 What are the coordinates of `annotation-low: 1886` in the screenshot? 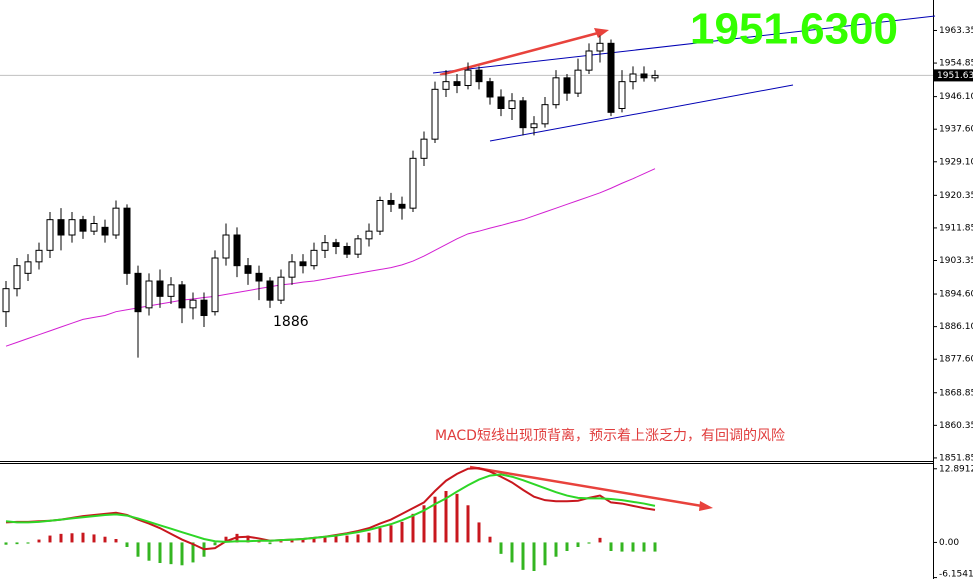 It's located at (291, 322).